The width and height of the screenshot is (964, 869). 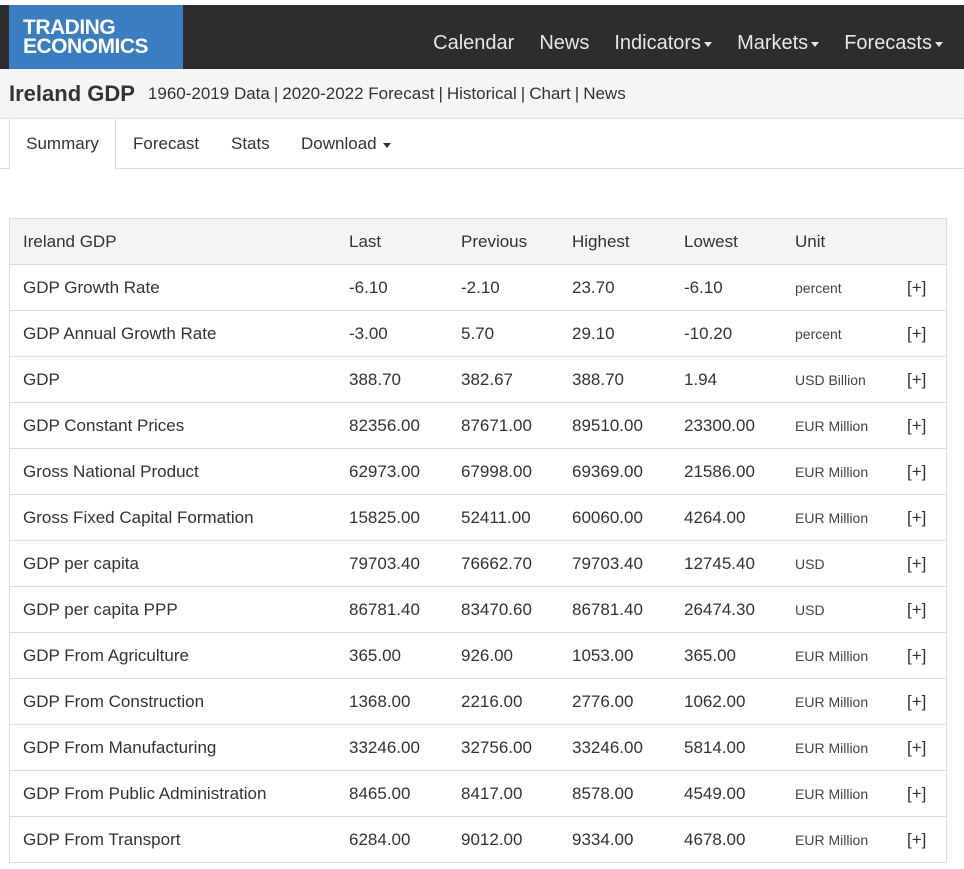 What do you see at coordinates (715, 701) in the screenshot?
I see `lowest-value: 1062.00` at bounding box center [715, 701].